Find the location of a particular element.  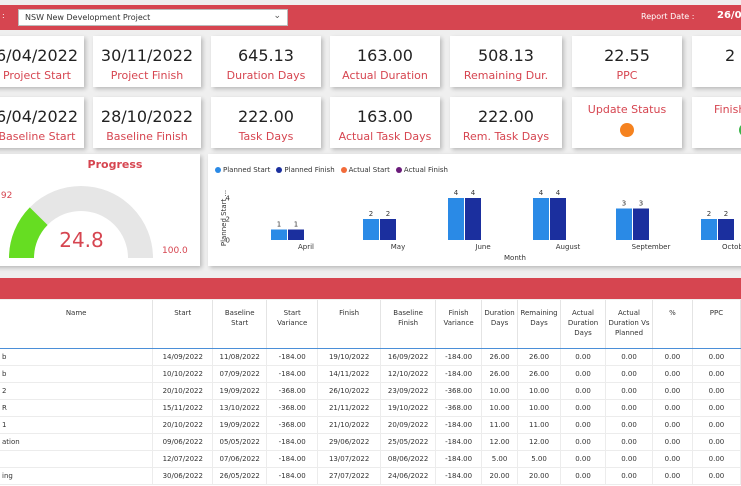

column-header: Actual Duration Days is located at coordinates (583, 324).